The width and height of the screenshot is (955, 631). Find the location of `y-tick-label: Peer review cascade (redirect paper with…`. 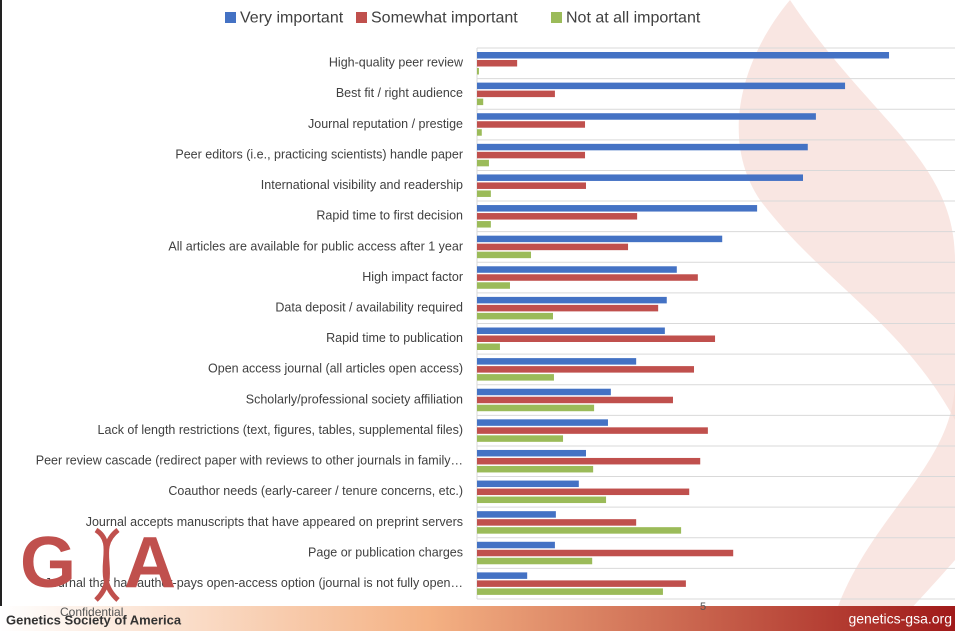

y-tick-label: Peer review cascade (redirect paper with… is located at coordinates (249, 461).